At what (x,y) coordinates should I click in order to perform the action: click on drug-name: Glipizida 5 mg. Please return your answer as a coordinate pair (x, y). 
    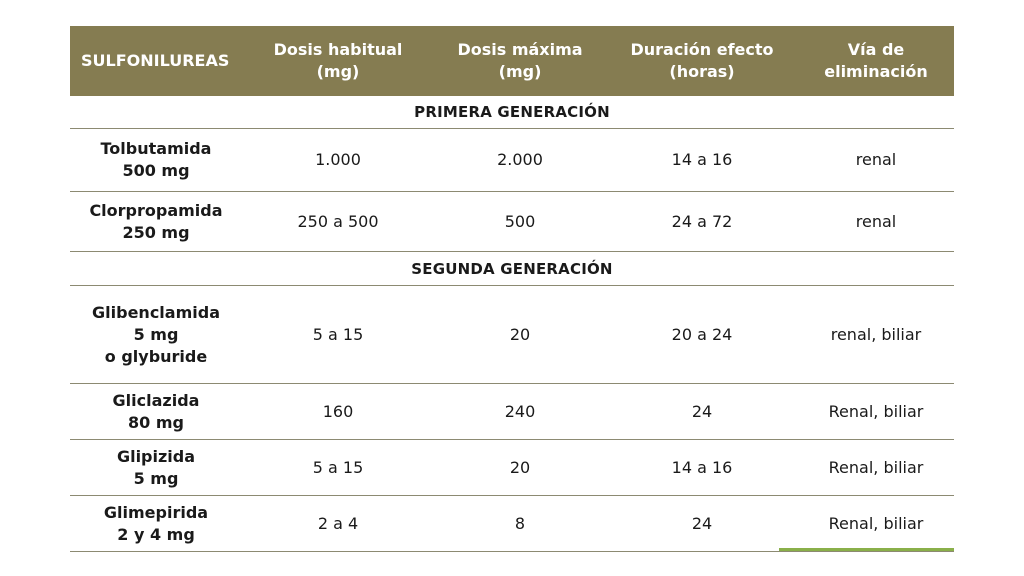
    Looking at the image, I should click on (156, 467).